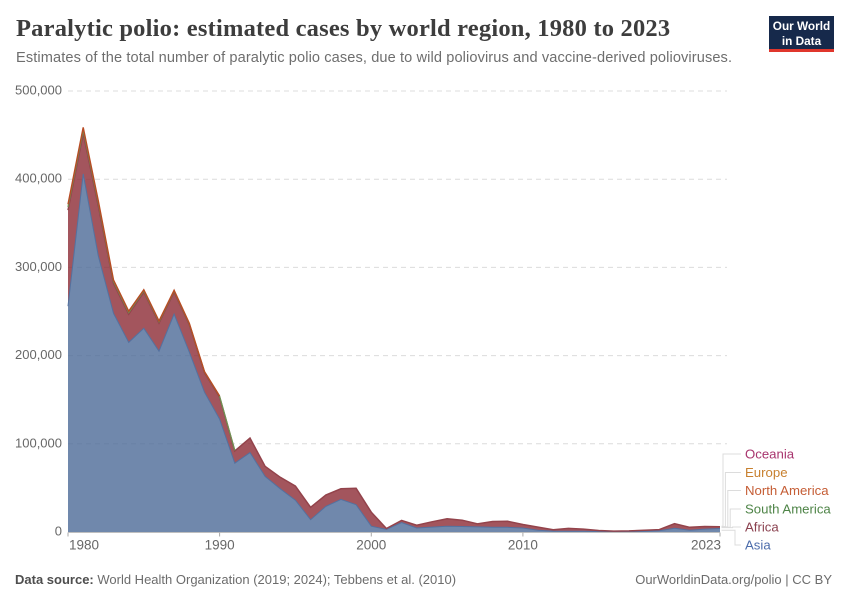 This screenshot has width=850, height=600. What do you see at coordinates (38, 266) in the screenshot?
I see `svg-text: 300,000` at bounding box center [38, 266].